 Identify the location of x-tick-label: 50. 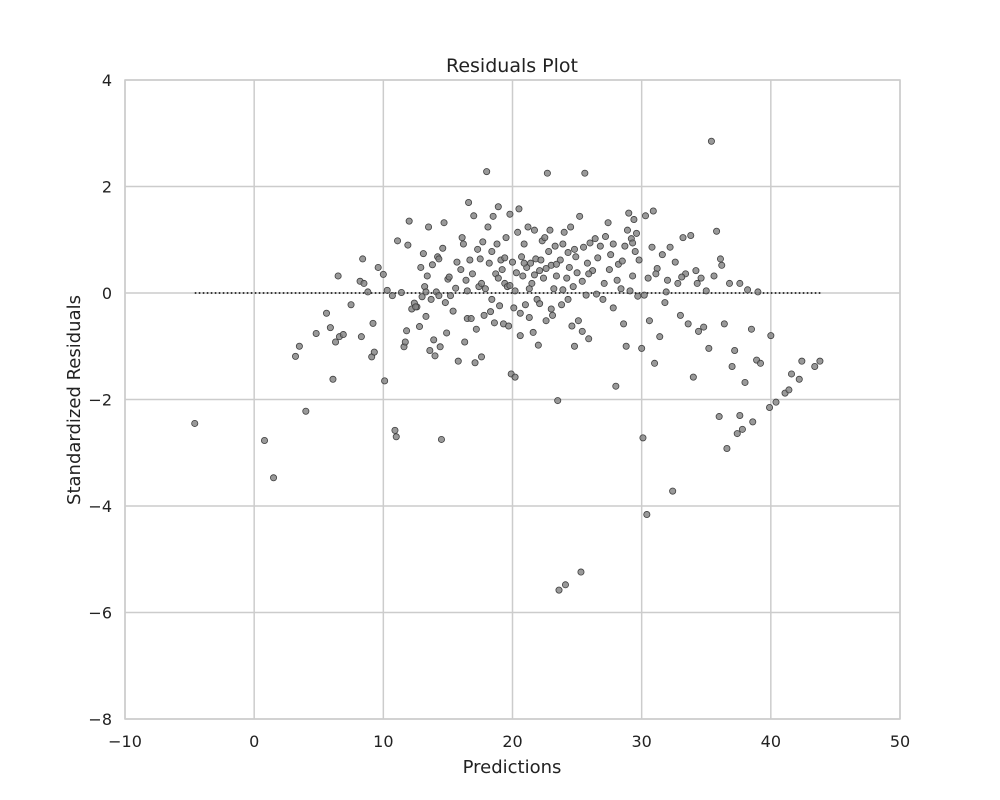
(900, 741).